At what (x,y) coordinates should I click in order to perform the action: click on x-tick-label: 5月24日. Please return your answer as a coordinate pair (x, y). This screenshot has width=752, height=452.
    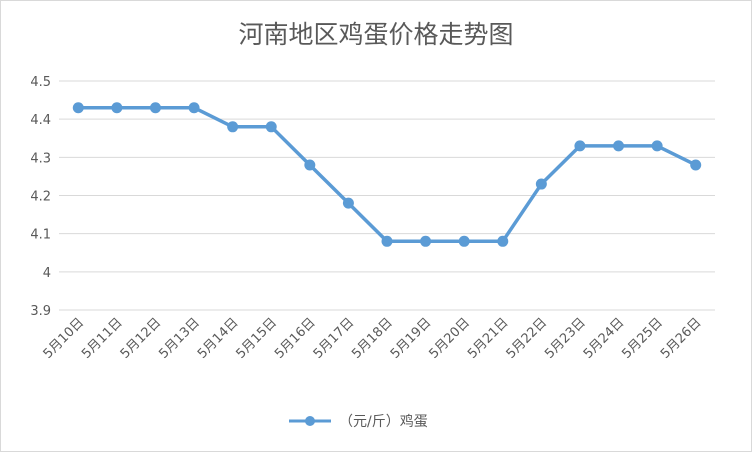
    Looking at the image, I should click on (604, 338).